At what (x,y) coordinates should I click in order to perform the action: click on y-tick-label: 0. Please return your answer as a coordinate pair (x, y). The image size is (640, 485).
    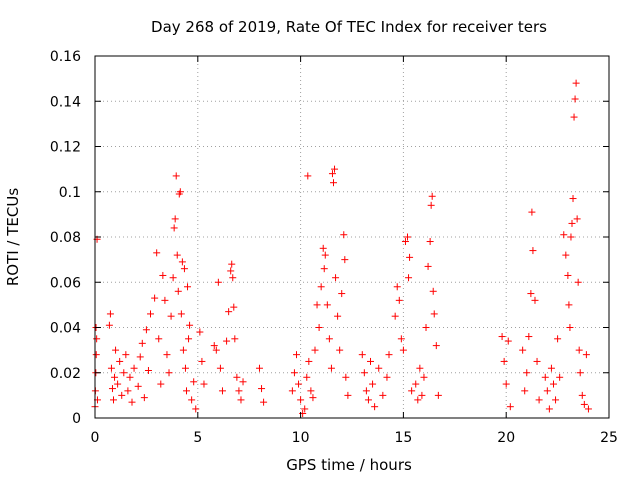
    Looking at the image, I should click on (76, 419).